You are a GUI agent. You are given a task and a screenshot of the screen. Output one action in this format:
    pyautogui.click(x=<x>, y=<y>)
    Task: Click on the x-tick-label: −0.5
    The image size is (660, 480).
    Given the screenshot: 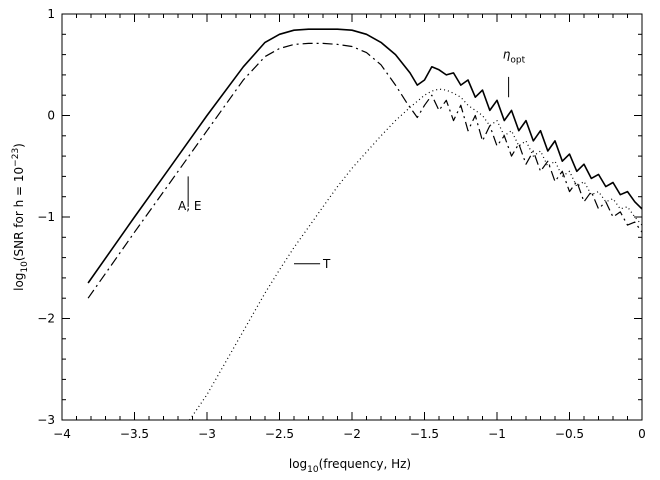 What is the action you would take?
    pyautogui.click(x=569, y=434)
    